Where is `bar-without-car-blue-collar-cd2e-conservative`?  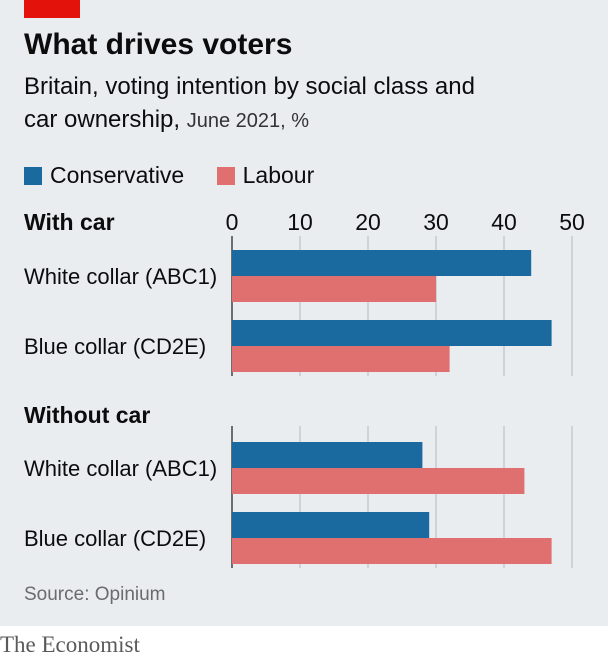
bar-without-car-blue-collar-cd2e-conservative is located at coordinates (331, 525).